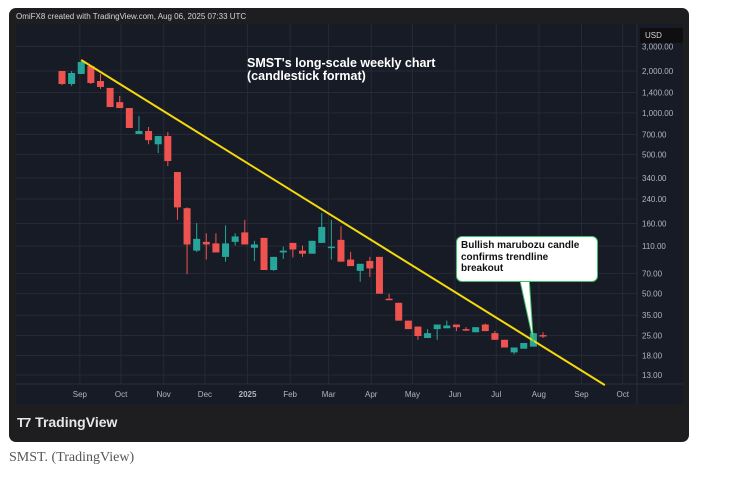 The width and height of the screenshot is (730, 480). I want to click on y-tick-label: 160.00, so click(654, 223).